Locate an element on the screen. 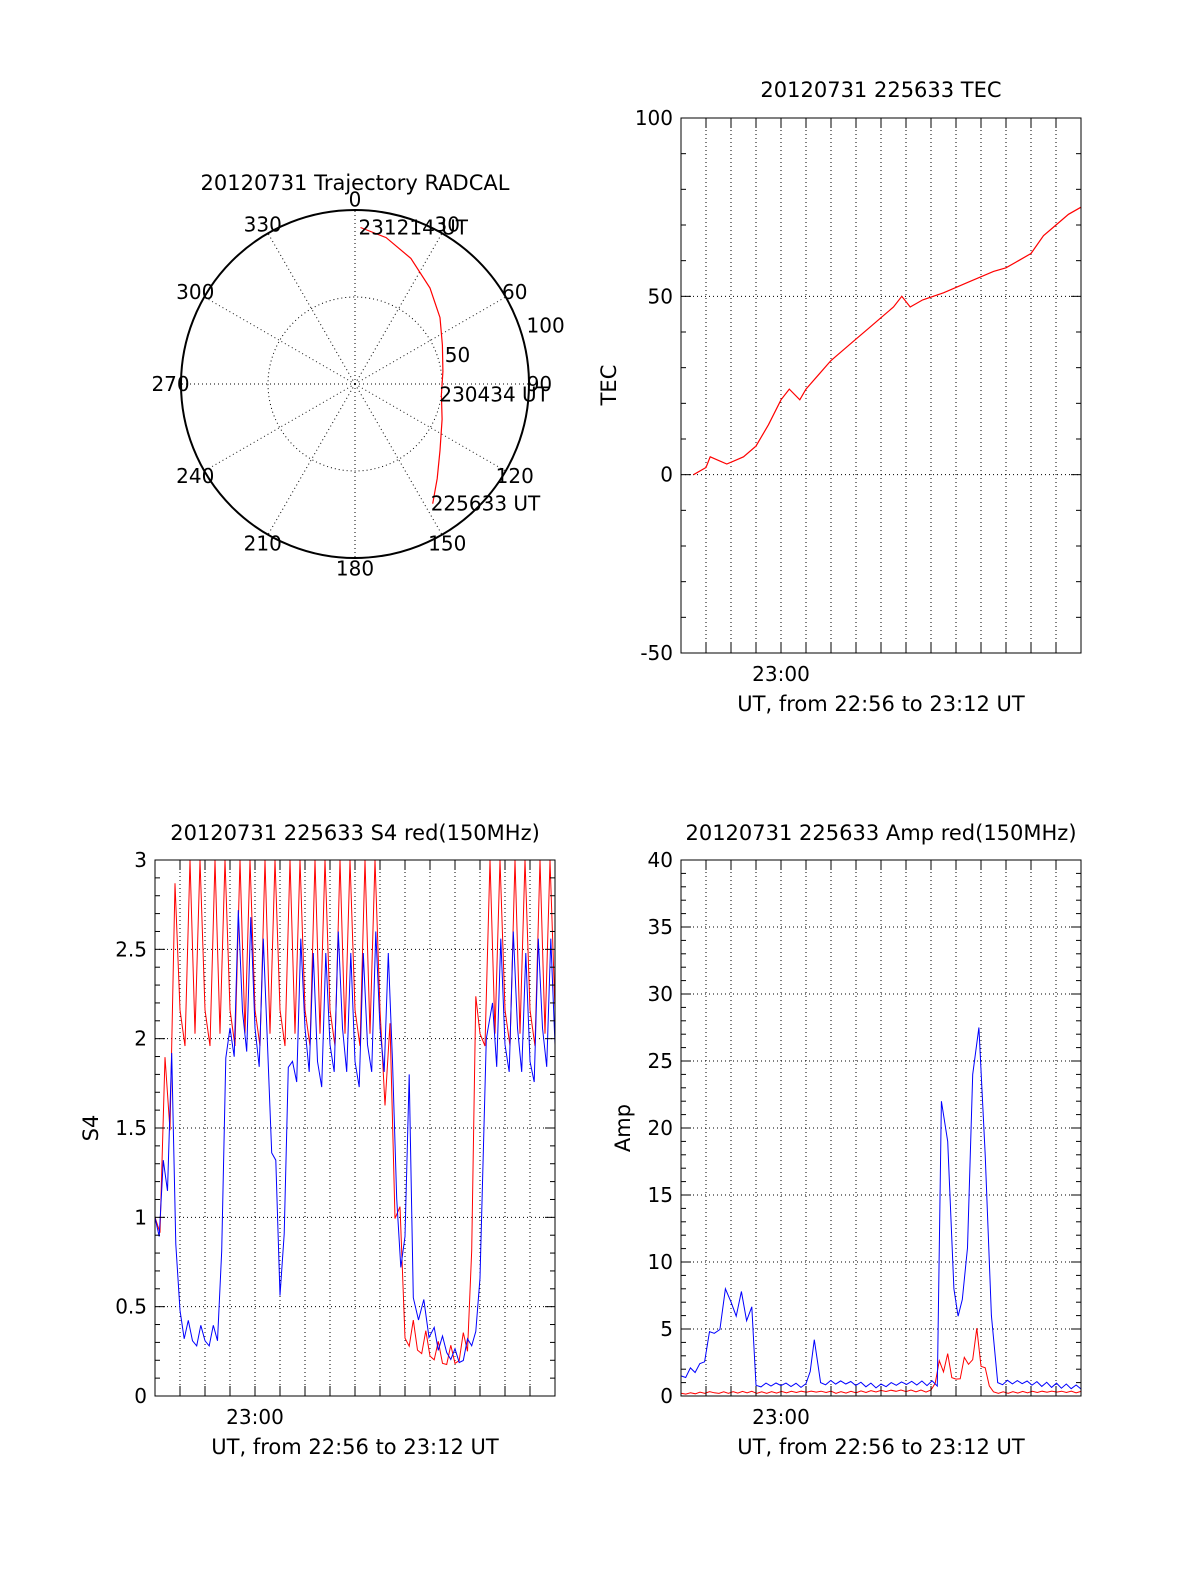 This screenshot has width=1200, height=1575. polar-annotation-1: 230434 UT is located at coordinates (494, 395).